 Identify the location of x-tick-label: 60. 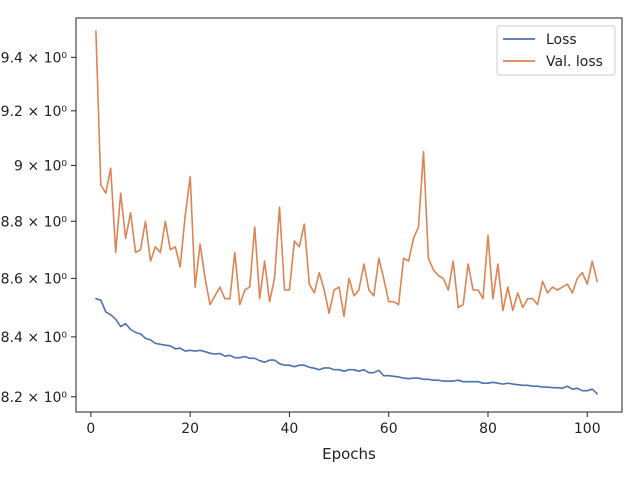
(389, 429).